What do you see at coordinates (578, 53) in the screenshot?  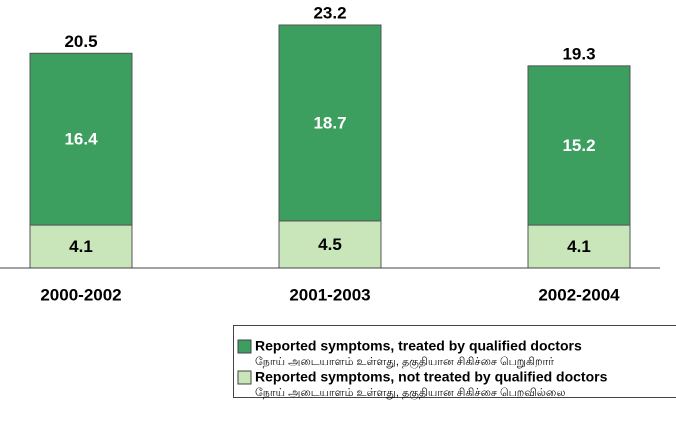 I see `total-label: 19.3` at bounding box center [578, 53].